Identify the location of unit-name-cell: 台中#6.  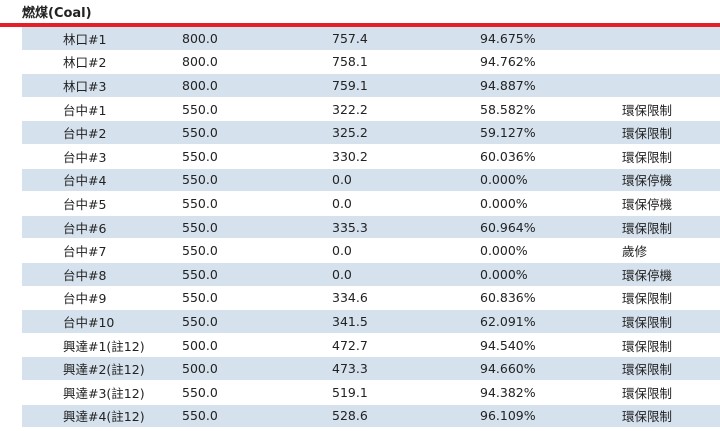
(85, 228).